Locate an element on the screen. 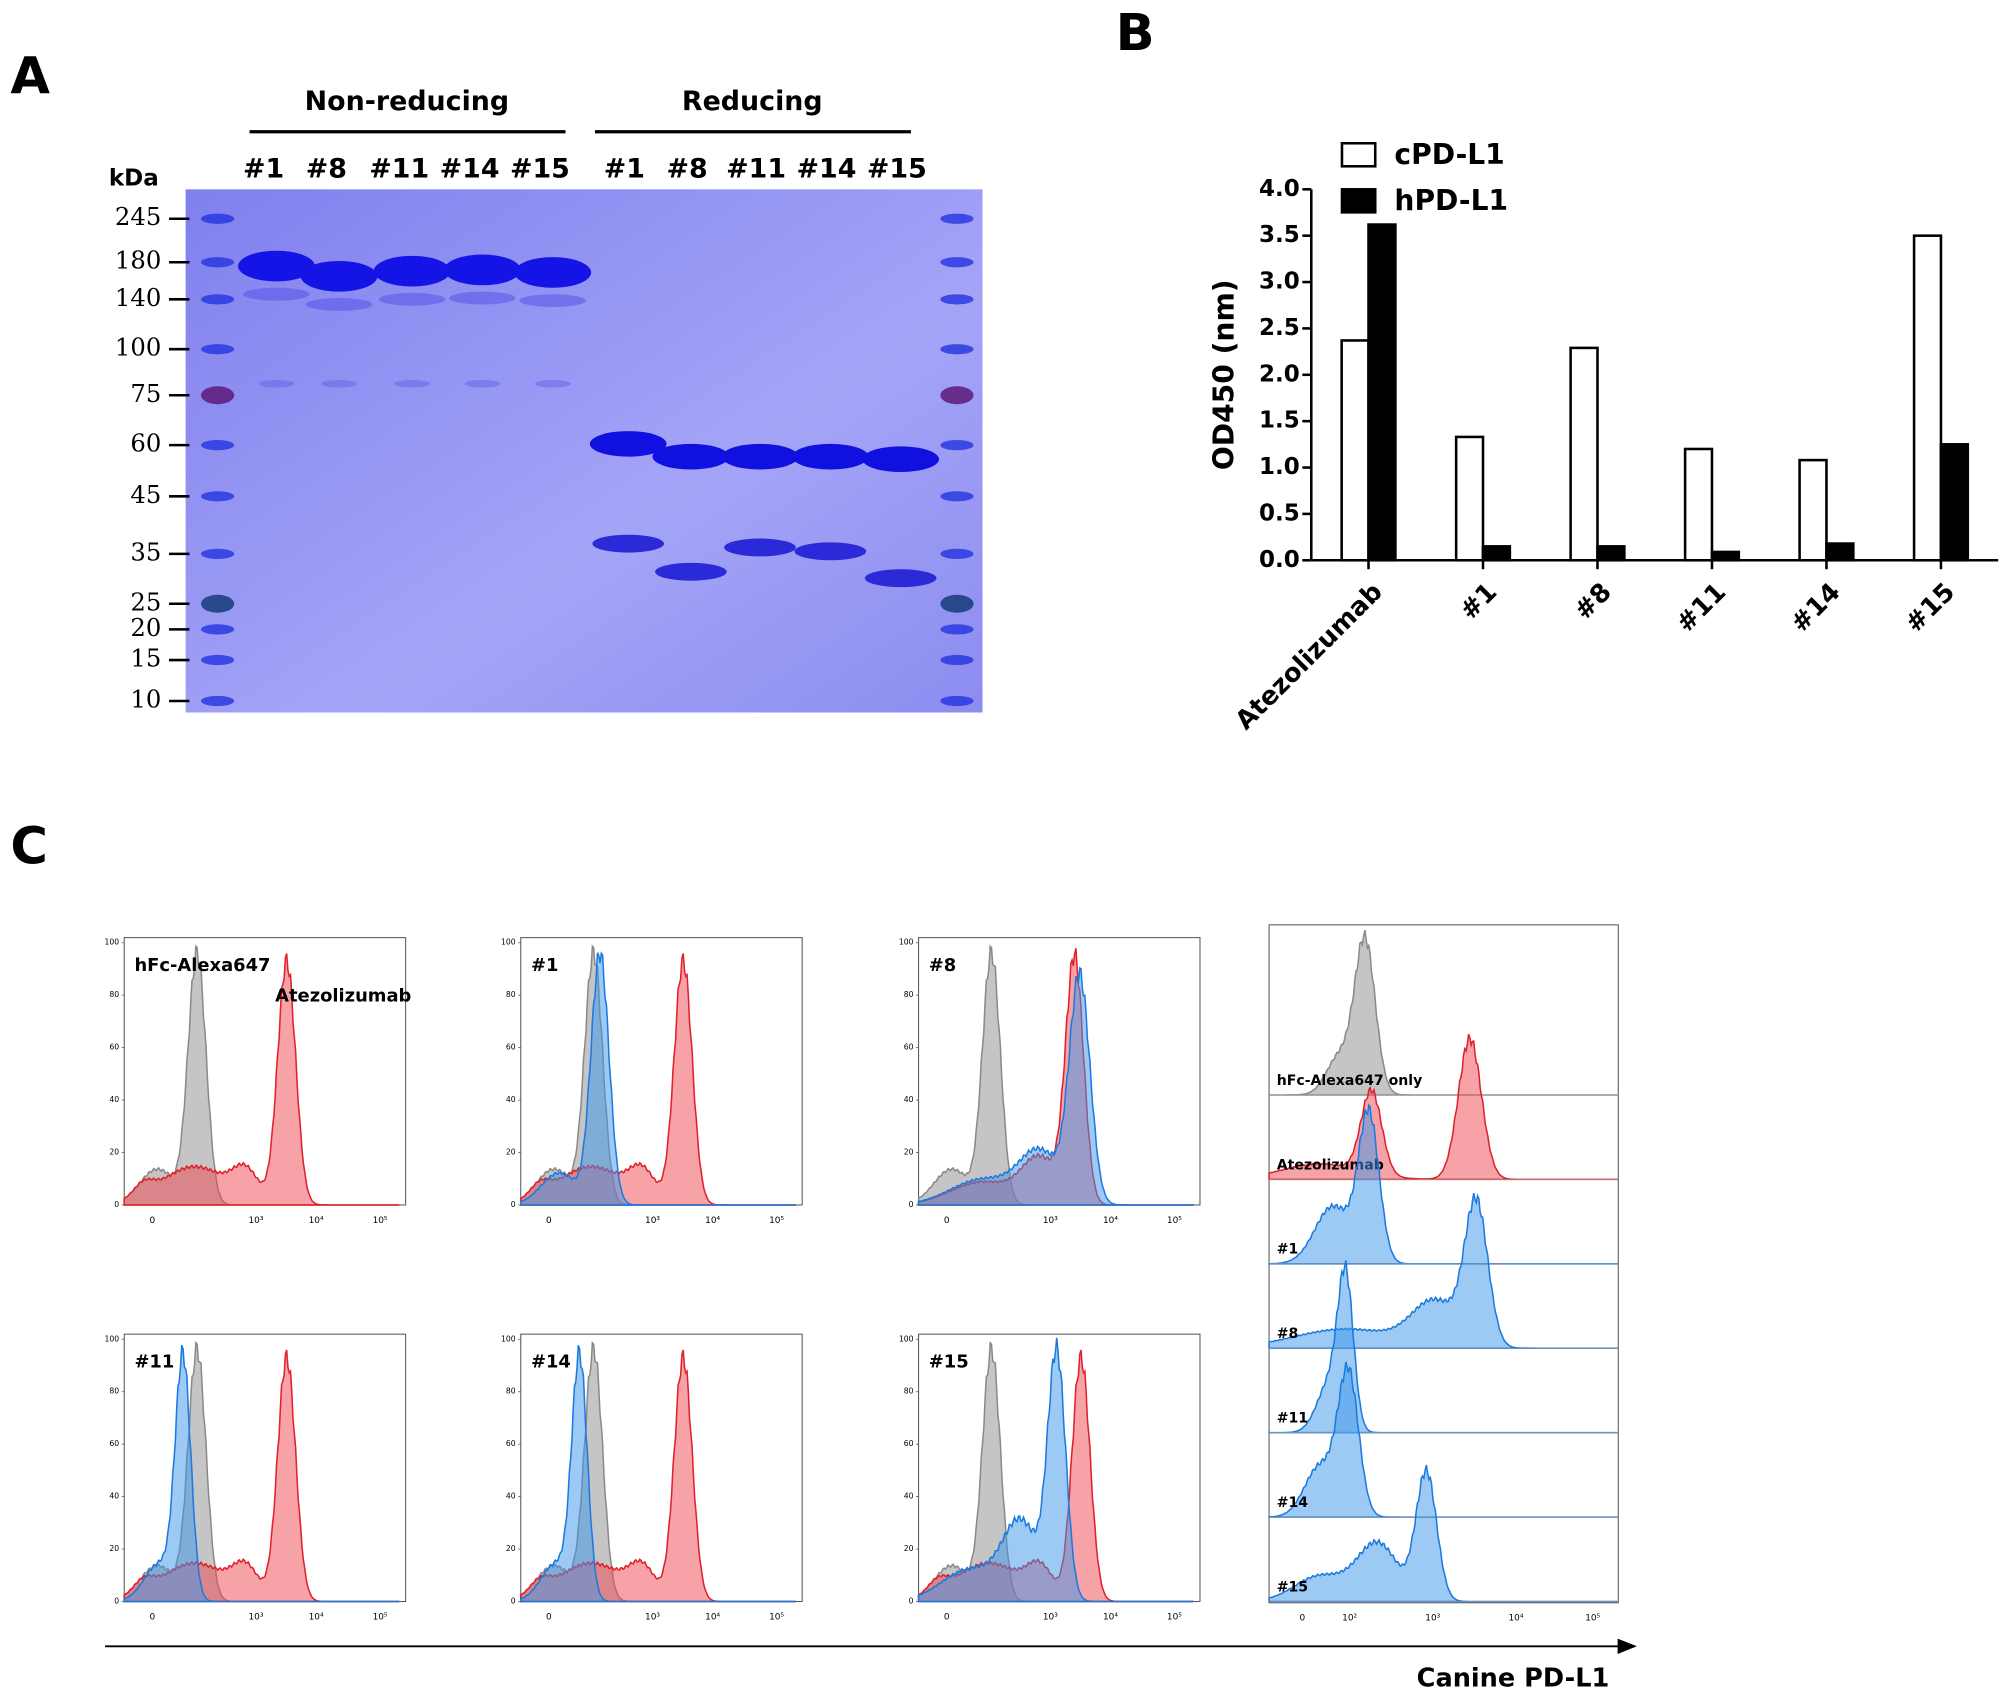 The height and width of the screenshot is (1700, 2006). group-label: Reducing is located at coordinates (752, 101).